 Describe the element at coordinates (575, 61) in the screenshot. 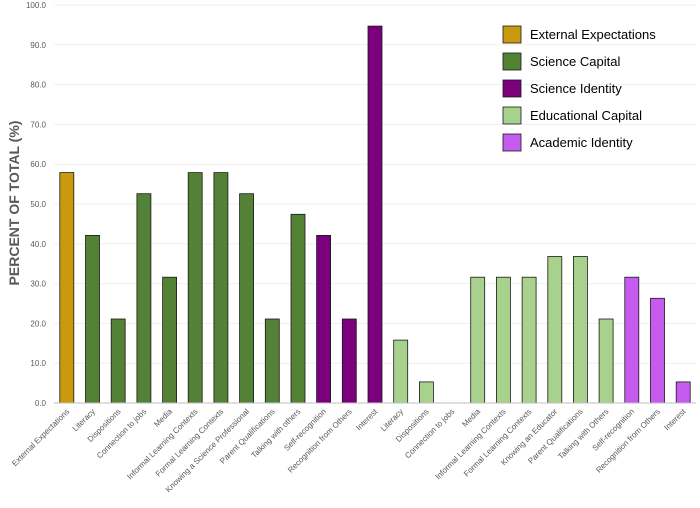

I see `legend-label: Science Capital` at that location.